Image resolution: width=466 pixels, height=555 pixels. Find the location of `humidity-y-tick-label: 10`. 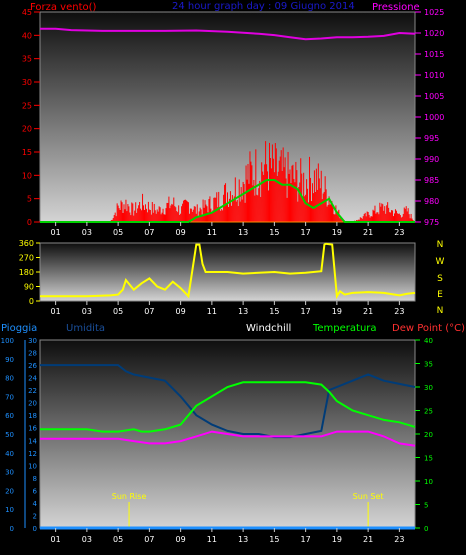

humidity-y-tick-label: 10 is located at coordinates (32, 466).